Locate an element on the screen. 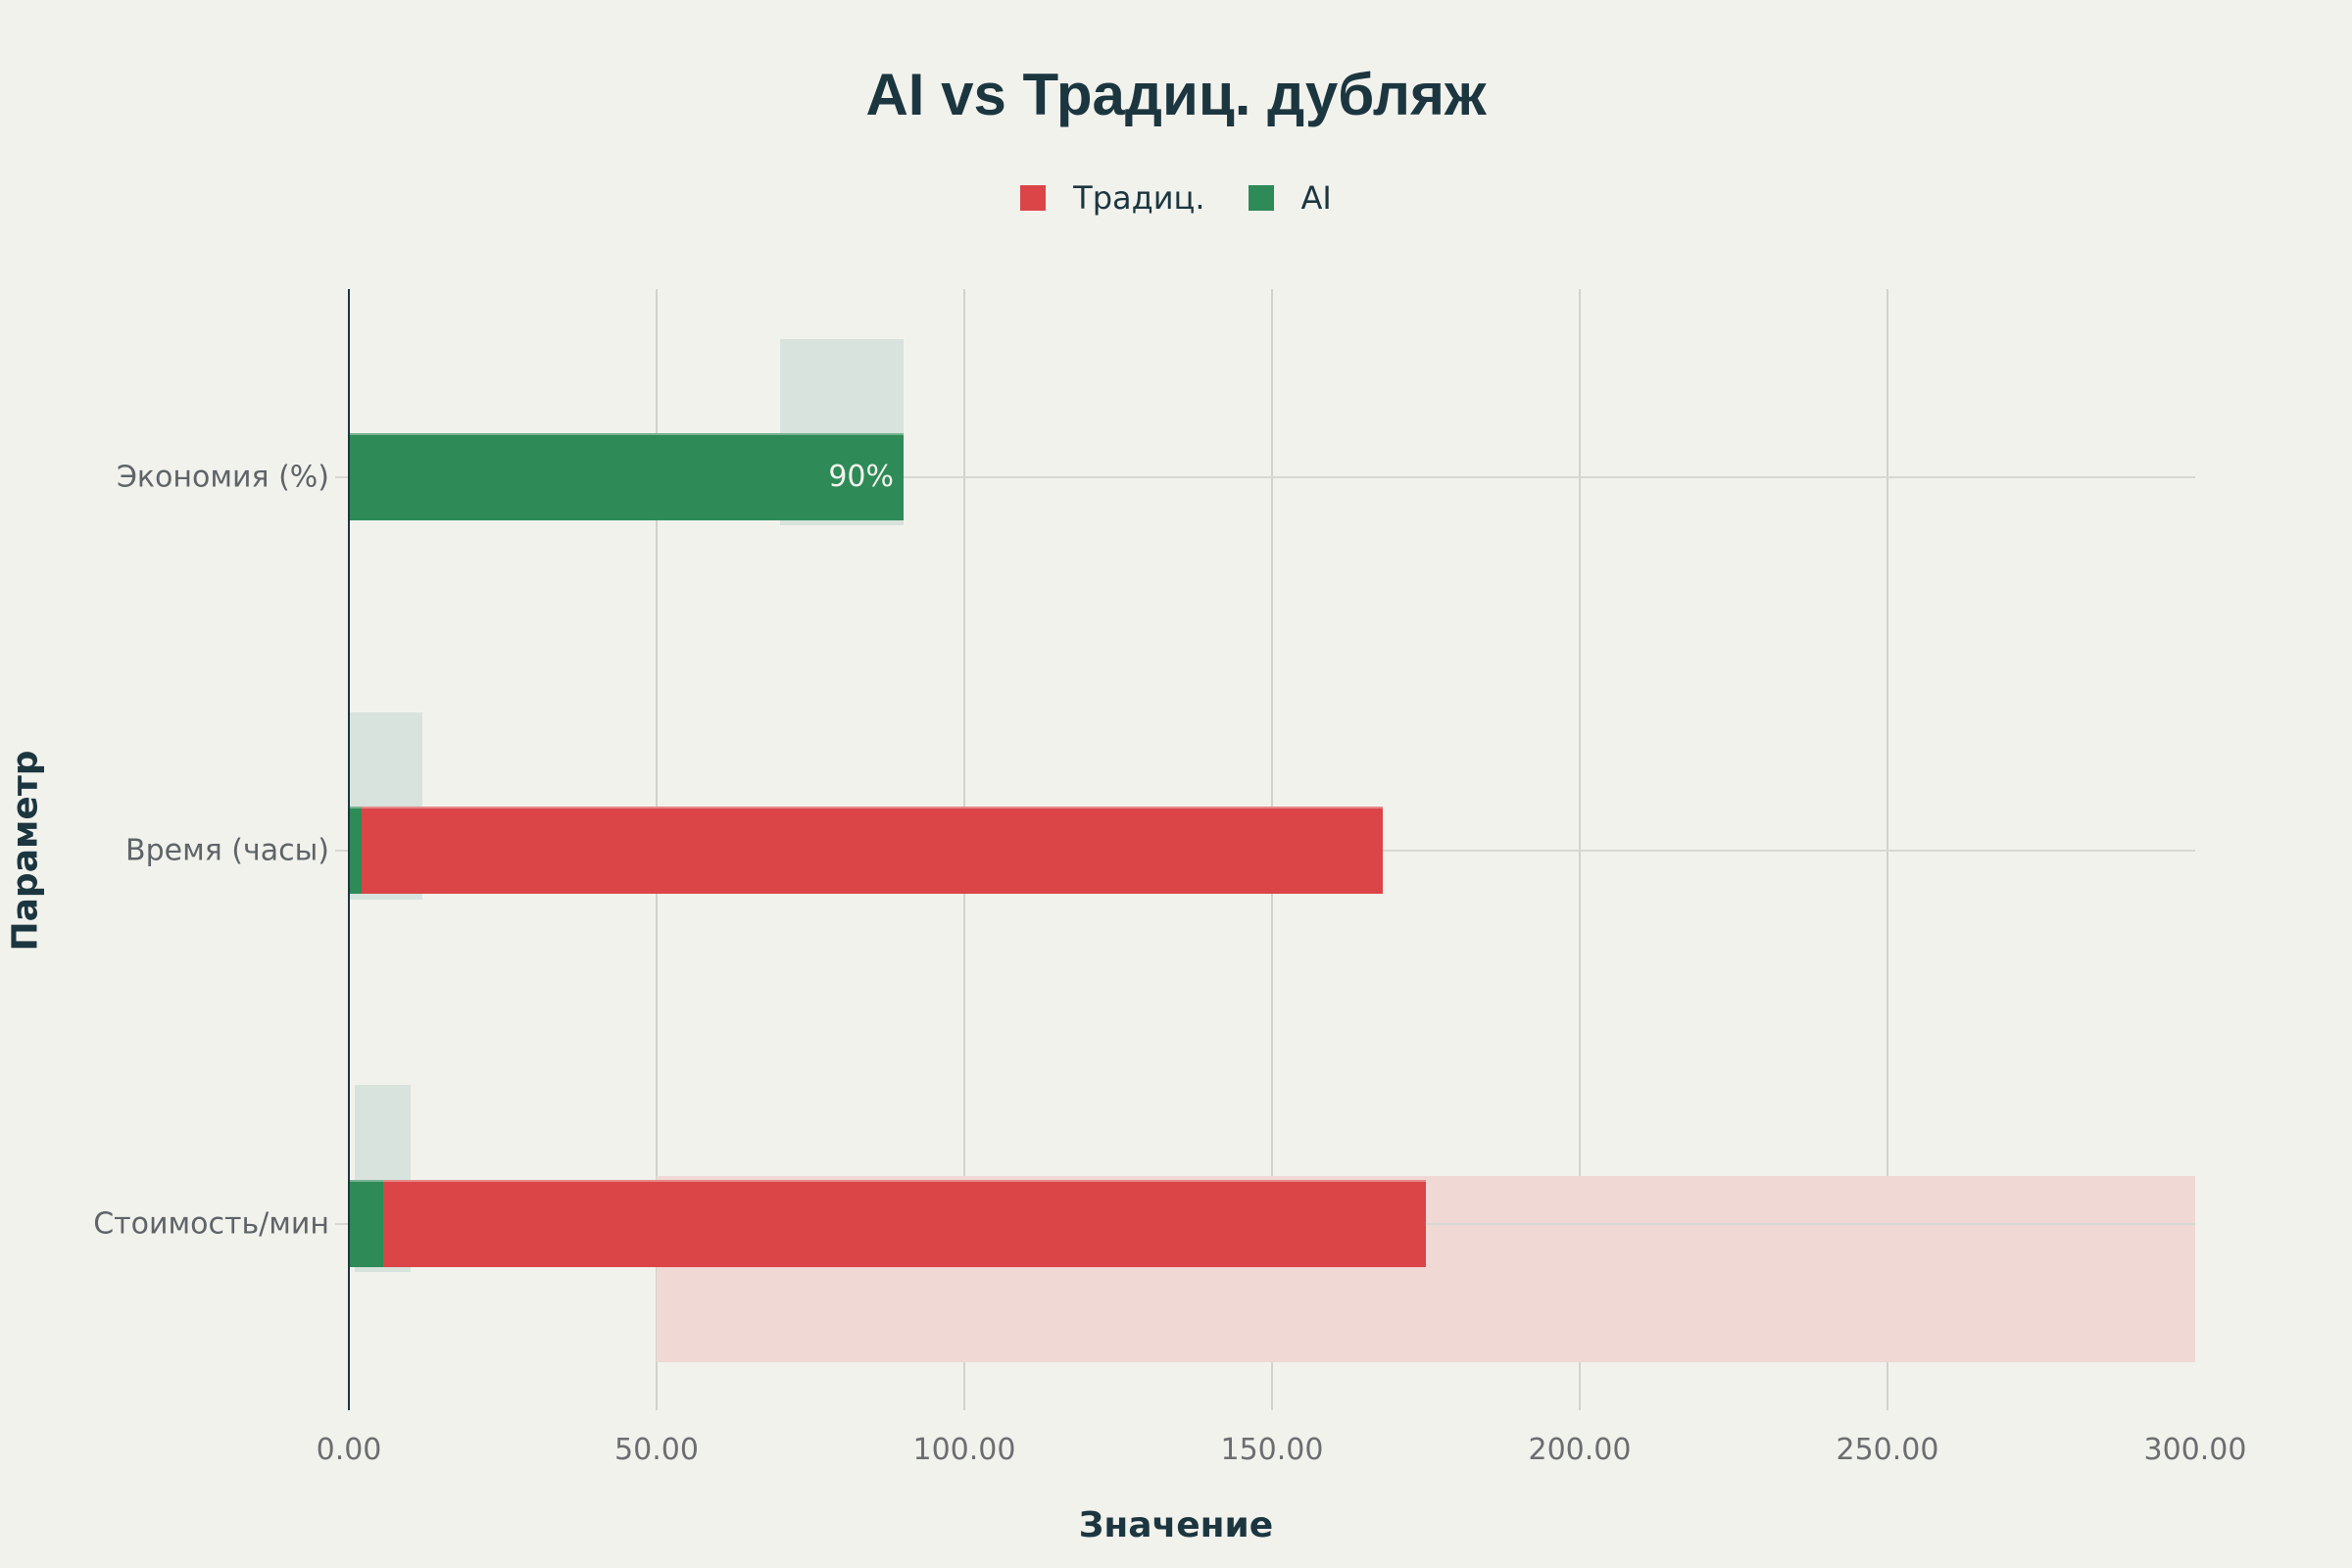  y-label-savings: Экономия (%) is located at coordinates (223, 477).